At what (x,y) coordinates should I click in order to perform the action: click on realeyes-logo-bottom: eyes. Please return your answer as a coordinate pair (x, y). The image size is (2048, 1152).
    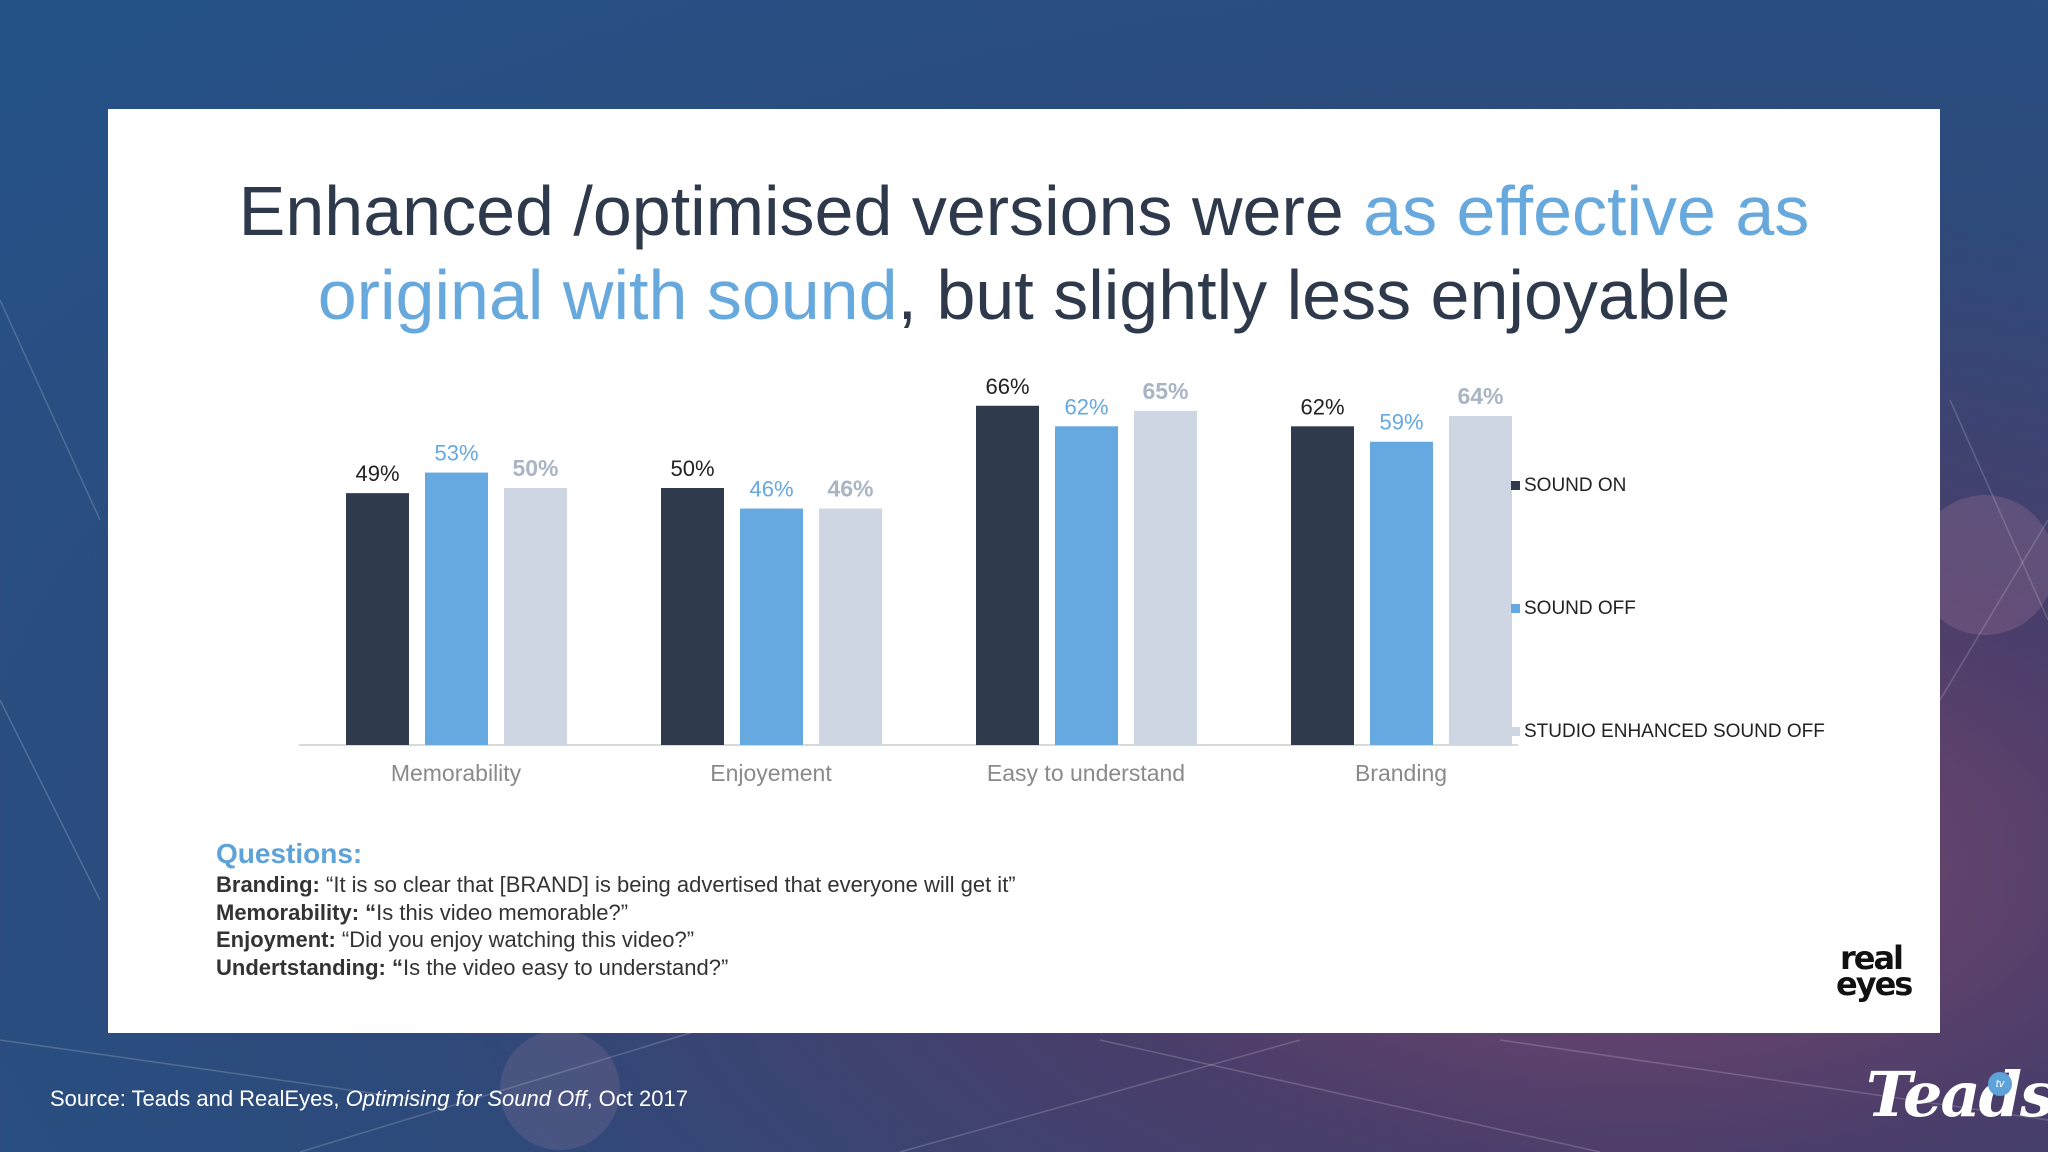
    Looking at the image, I should click on (1874, 984).